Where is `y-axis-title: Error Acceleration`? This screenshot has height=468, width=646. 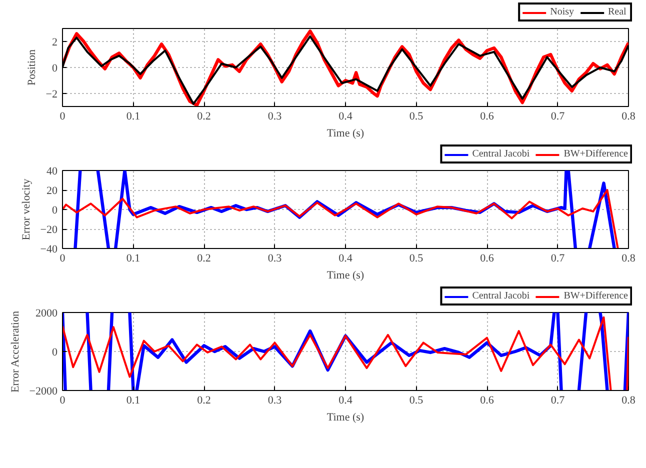 y-axis-title: Error Acceleration is located at coordinates (15, 351).